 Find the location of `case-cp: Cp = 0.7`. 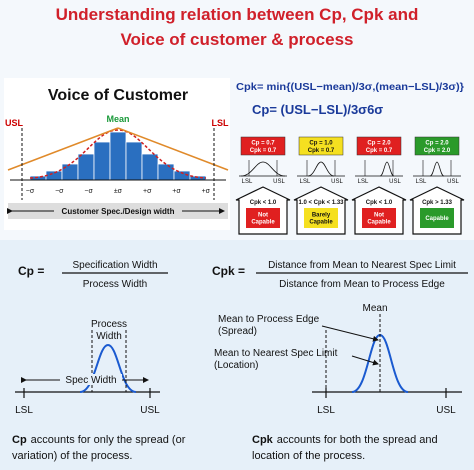

case-cp: Cp = 0.7 is located at coordinates (263, 144).